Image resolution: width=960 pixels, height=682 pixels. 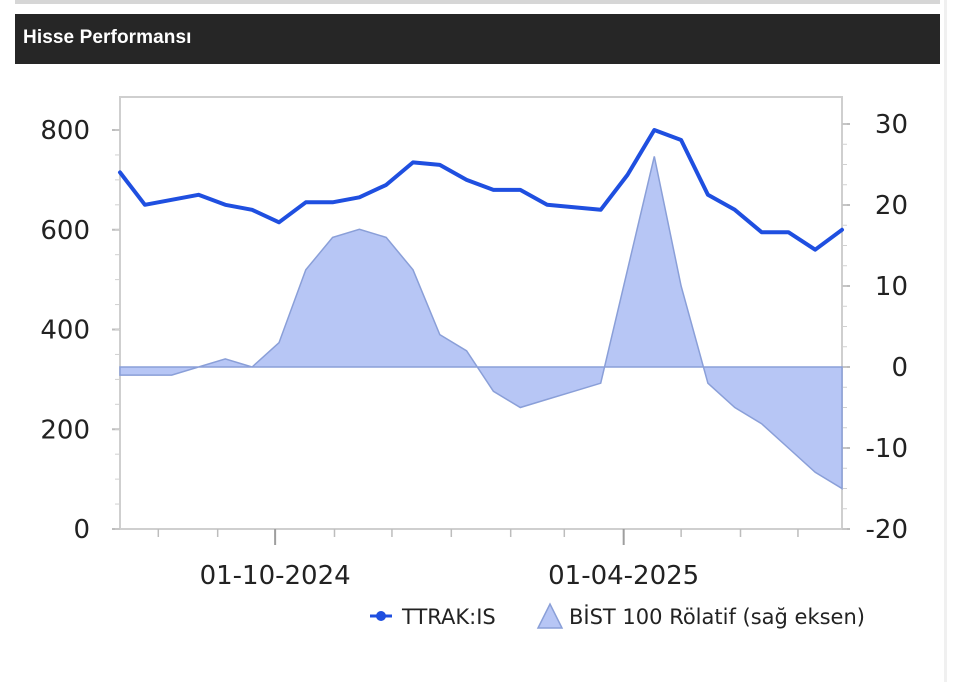 What do you see at coordinates (477, 2) in the screenshot?
I see `top-rule` at bounding box center [477, 2].